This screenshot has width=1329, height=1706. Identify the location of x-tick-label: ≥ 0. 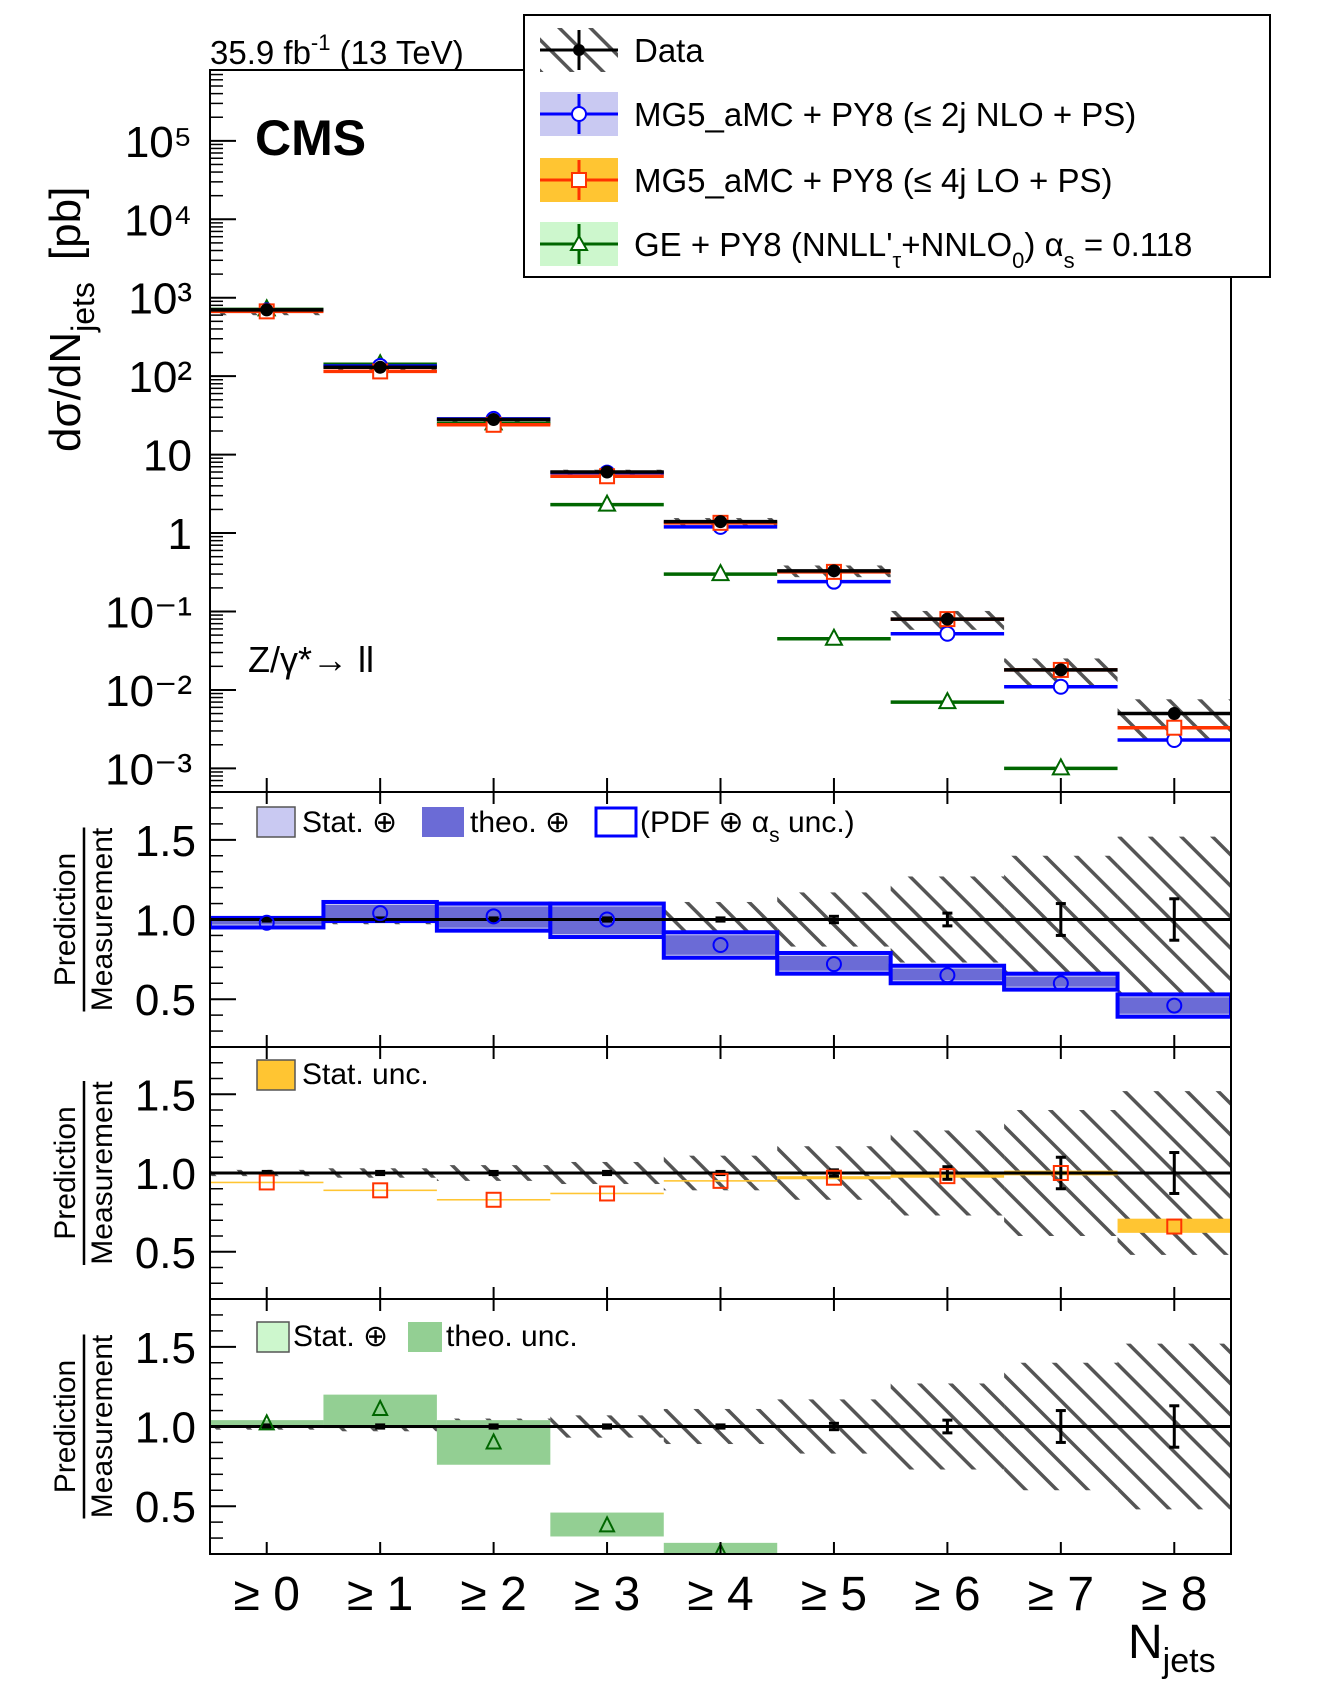
(267, 1594).